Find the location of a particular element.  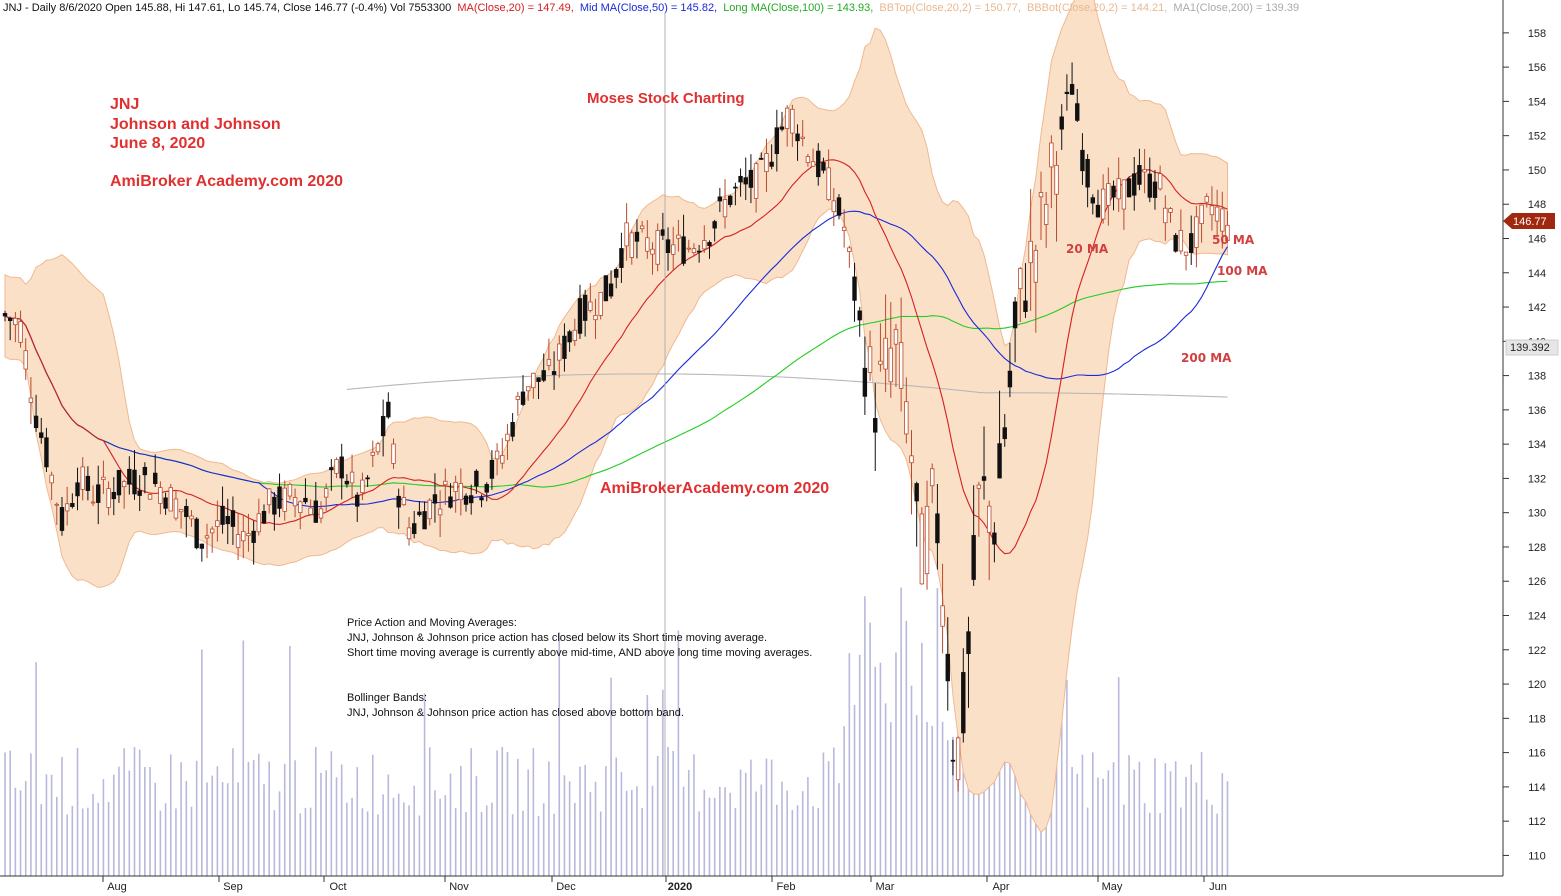

y-tick-label: 122 is located at coordinates (1537, 651).